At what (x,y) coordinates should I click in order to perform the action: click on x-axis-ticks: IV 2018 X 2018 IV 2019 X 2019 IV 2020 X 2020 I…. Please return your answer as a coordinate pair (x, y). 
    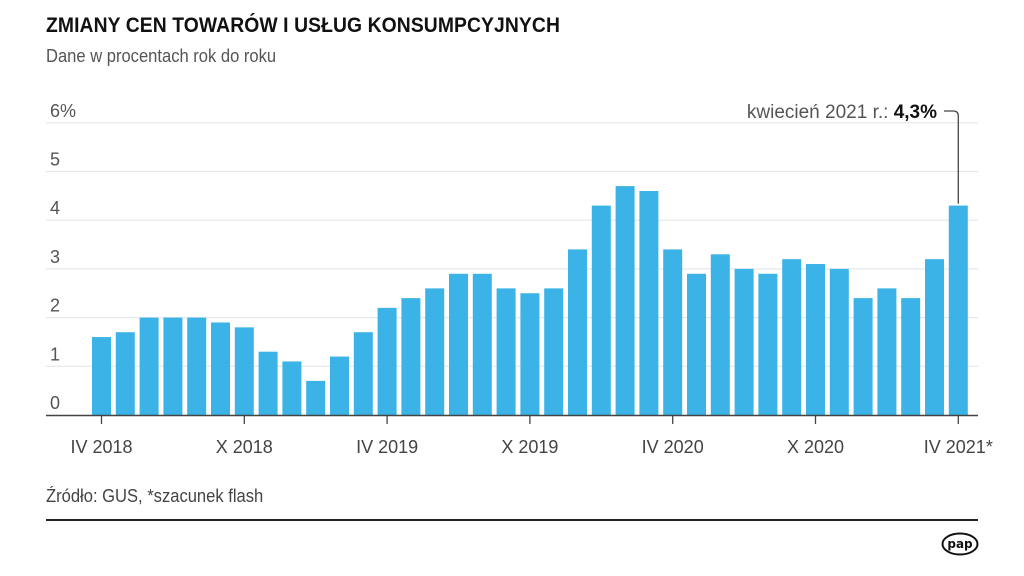
    Looking at the image, I should click on (531, 436).